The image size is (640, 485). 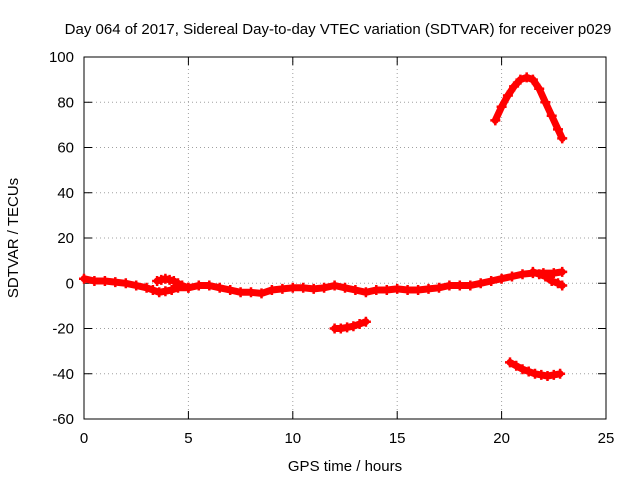 What do you see at coordinates (535, 369) in the screenshot?
I see `series-segment-20h-lower` at bounding box center [535, 369].